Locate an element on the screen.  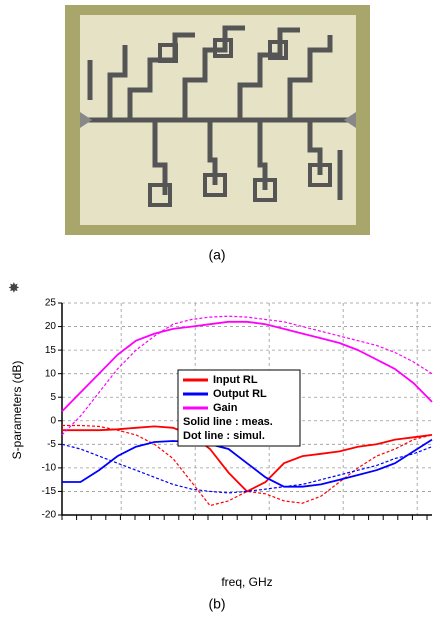
y-tick-label: 0 is located at coordinates (53, 420).